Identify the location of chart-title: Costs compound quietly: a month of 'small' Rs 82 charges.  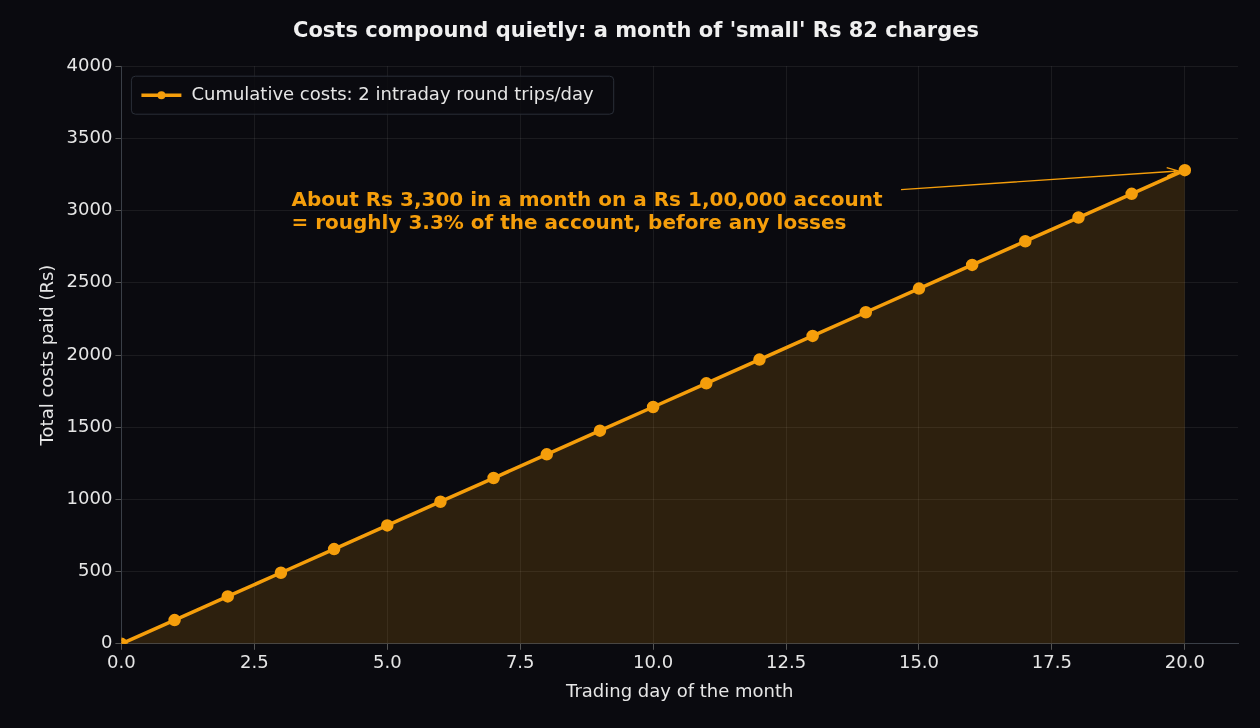
(636, 30).